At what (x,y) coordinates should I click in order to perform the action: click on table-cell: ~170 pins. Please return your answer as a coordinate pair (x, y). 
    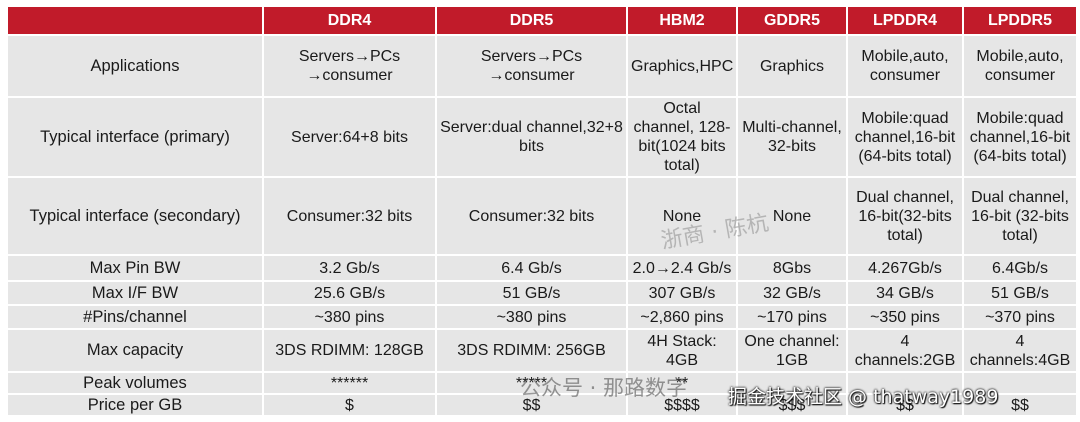
    Looking at the image, I should click on (792, 317).